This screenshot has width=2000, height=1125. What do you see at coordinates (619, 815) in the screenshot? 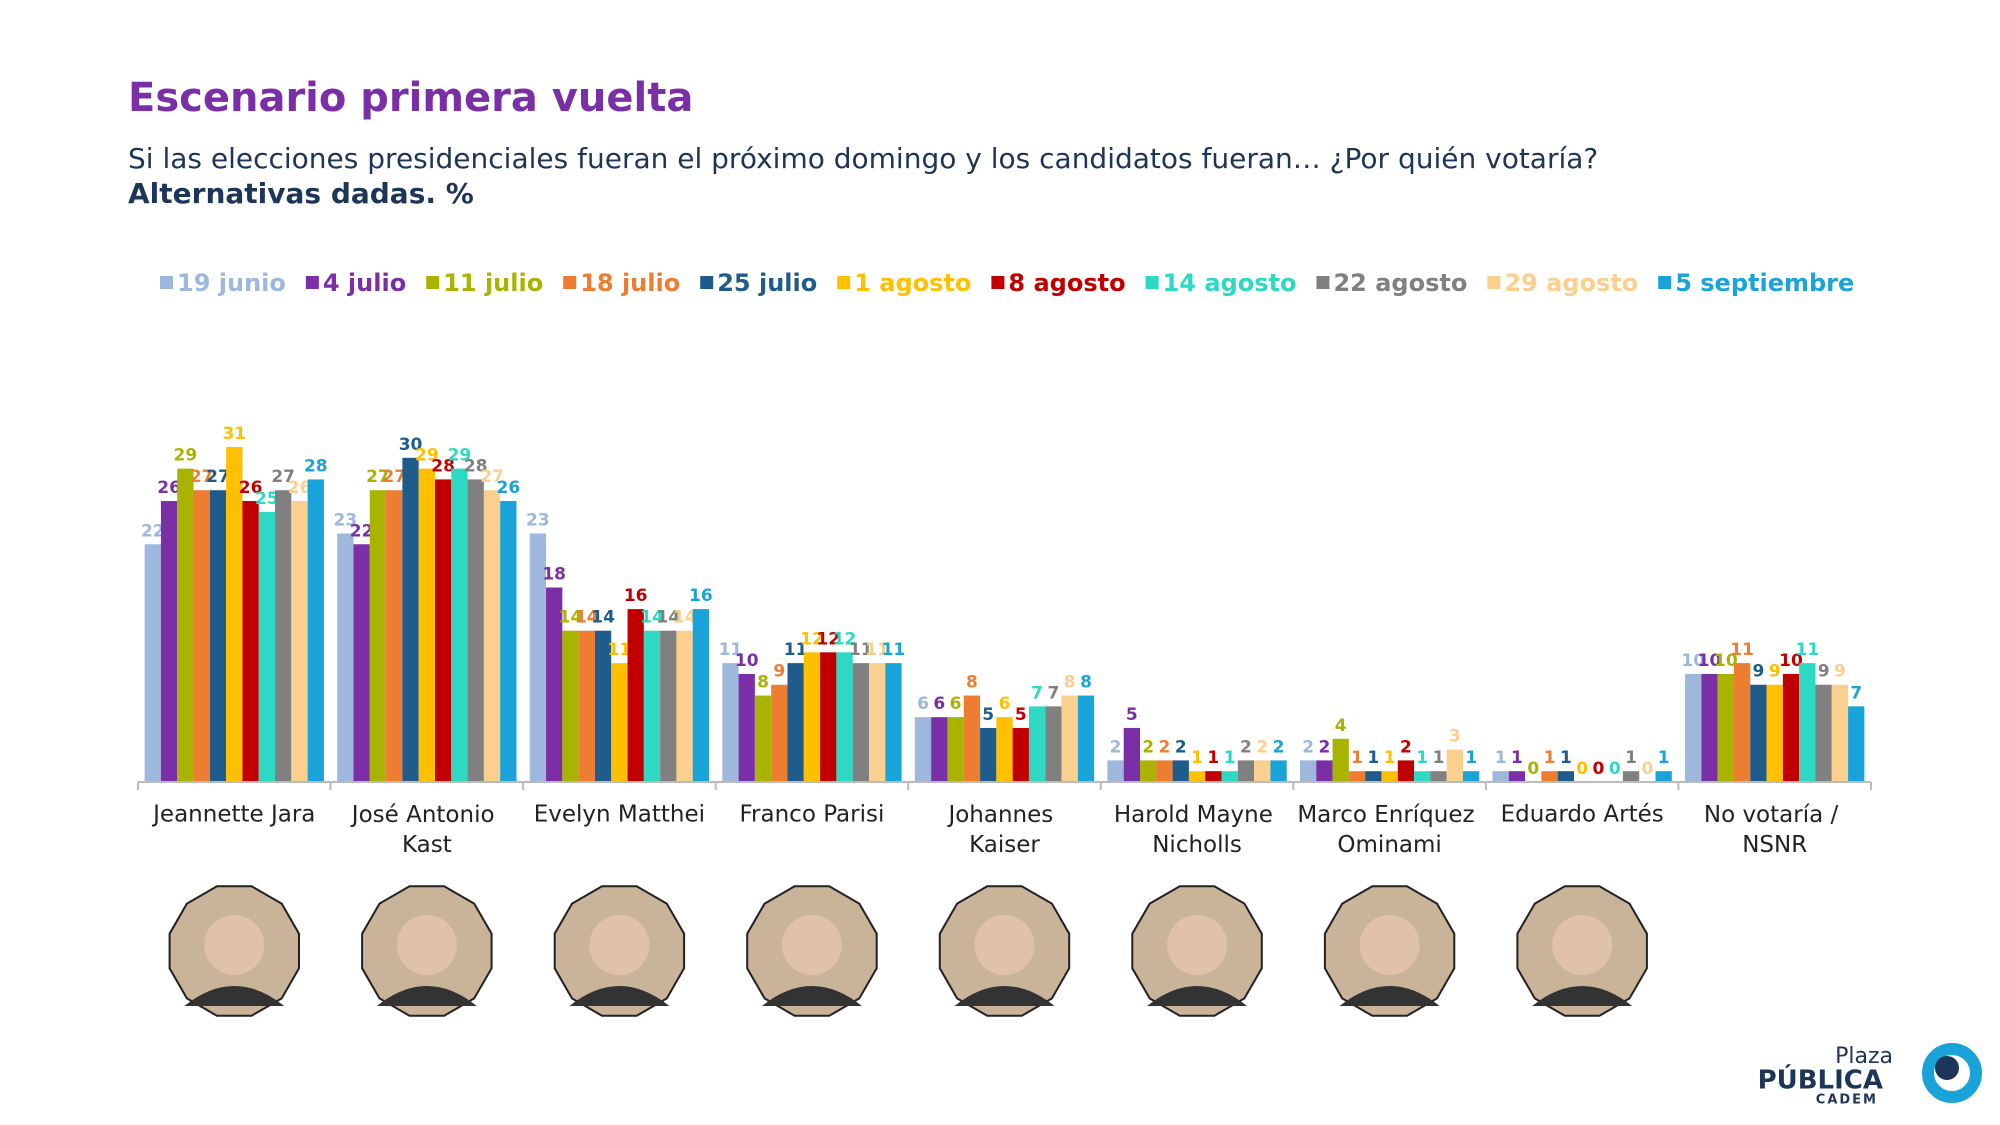
I see `x-tick-label: Evelyn Matthei` at bounding box center [619, 815].